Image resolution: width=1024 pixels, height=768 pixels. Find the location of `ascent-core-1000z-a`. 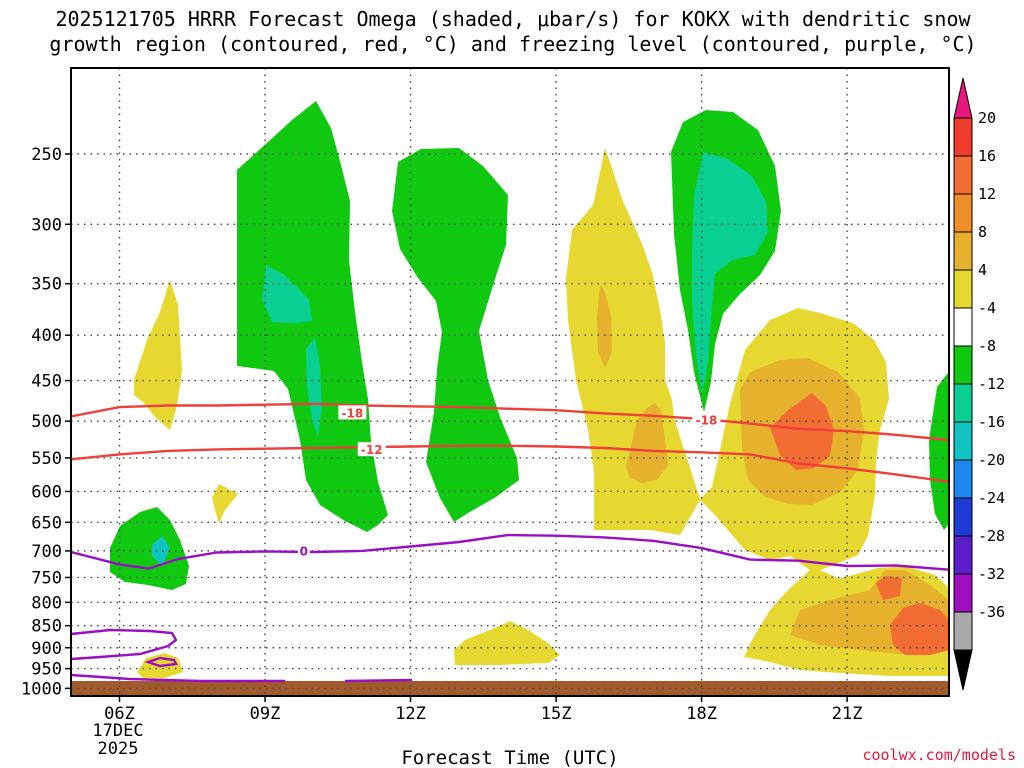

ascent-core-1000z-a is located at coordinates (287, 294).